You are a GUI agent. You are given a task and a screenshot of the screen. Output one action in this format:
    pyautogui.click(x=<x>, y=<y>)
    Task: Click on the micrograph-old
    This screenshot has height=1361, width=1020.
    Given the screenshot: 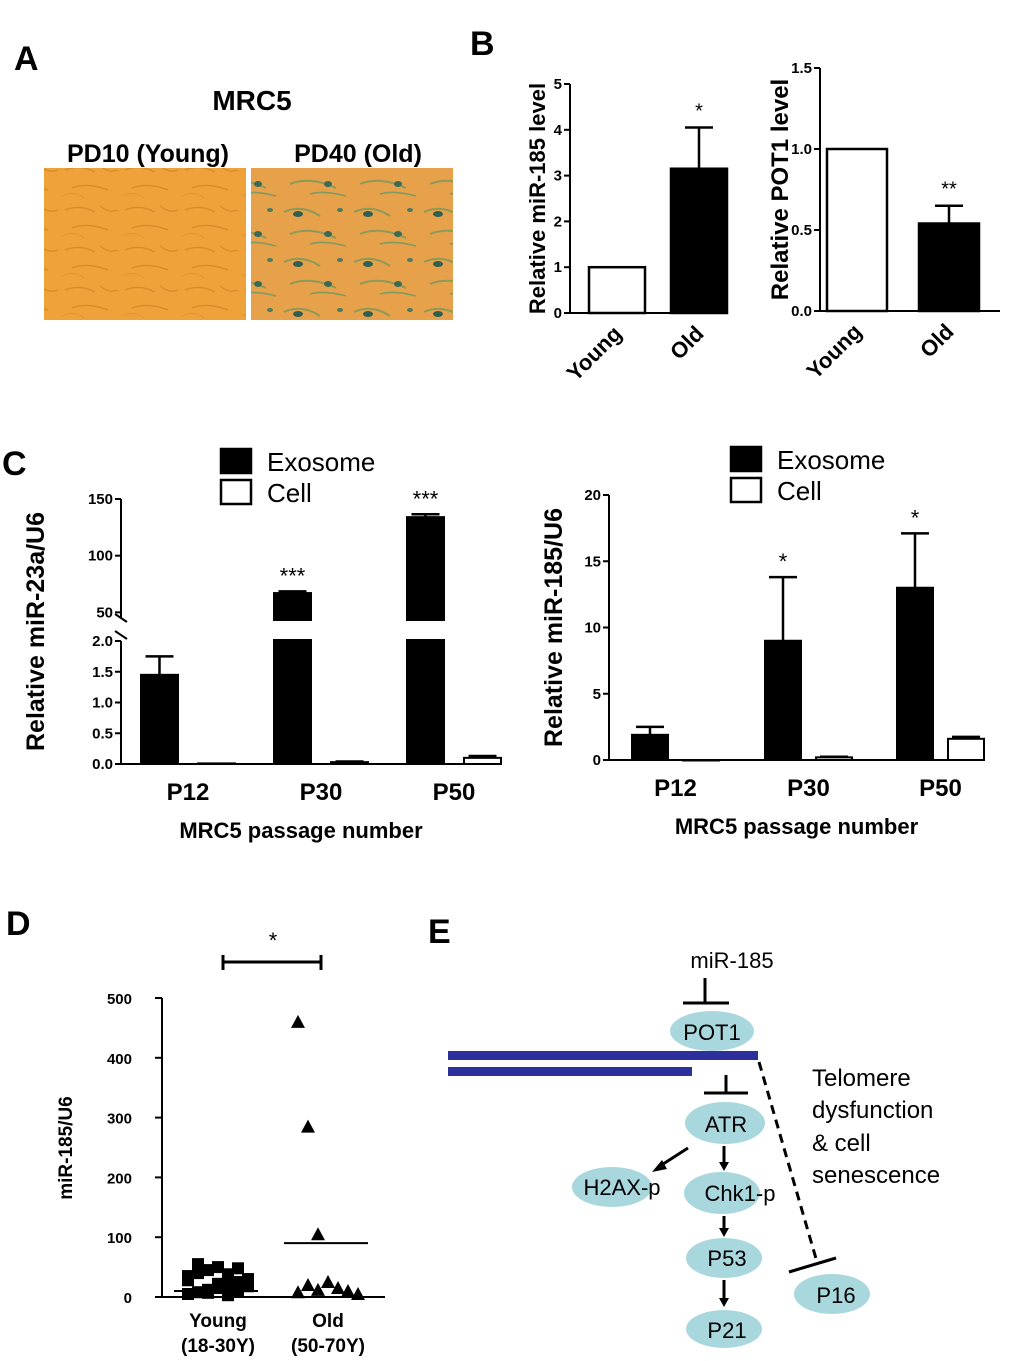 What is the action you would take?
    pyautogui.click(x=352, y=244)
    